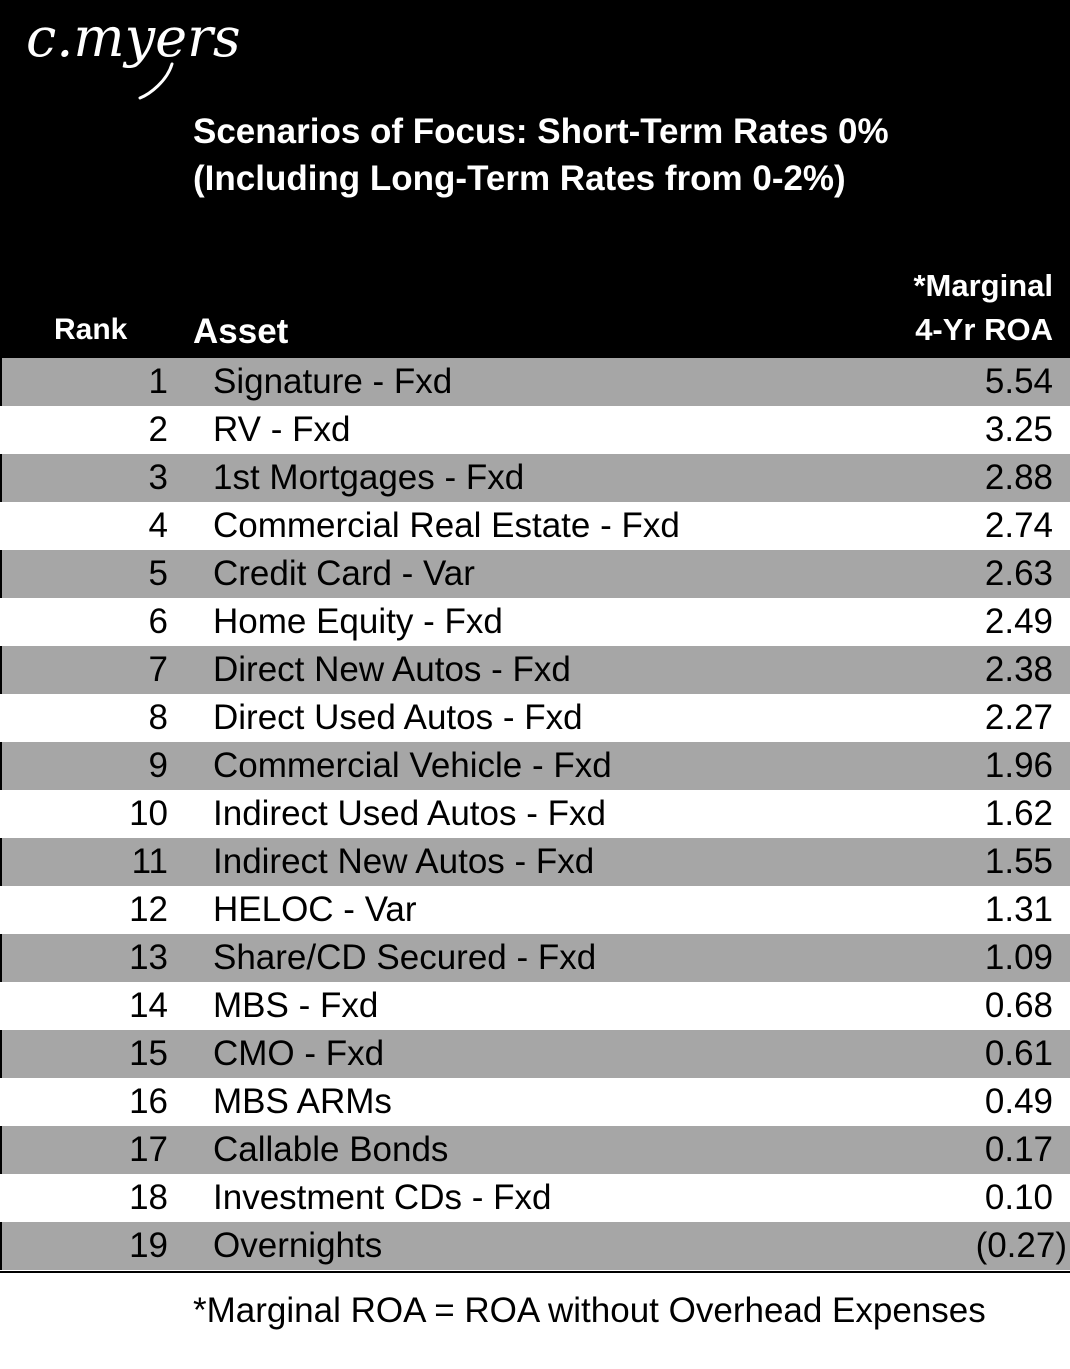  What do you see at coordinates (519, 178) in the screenshot?
I see `title-line-2: (Including Long-Term Rates from 0-2%)` at bounding box center [519, 178].